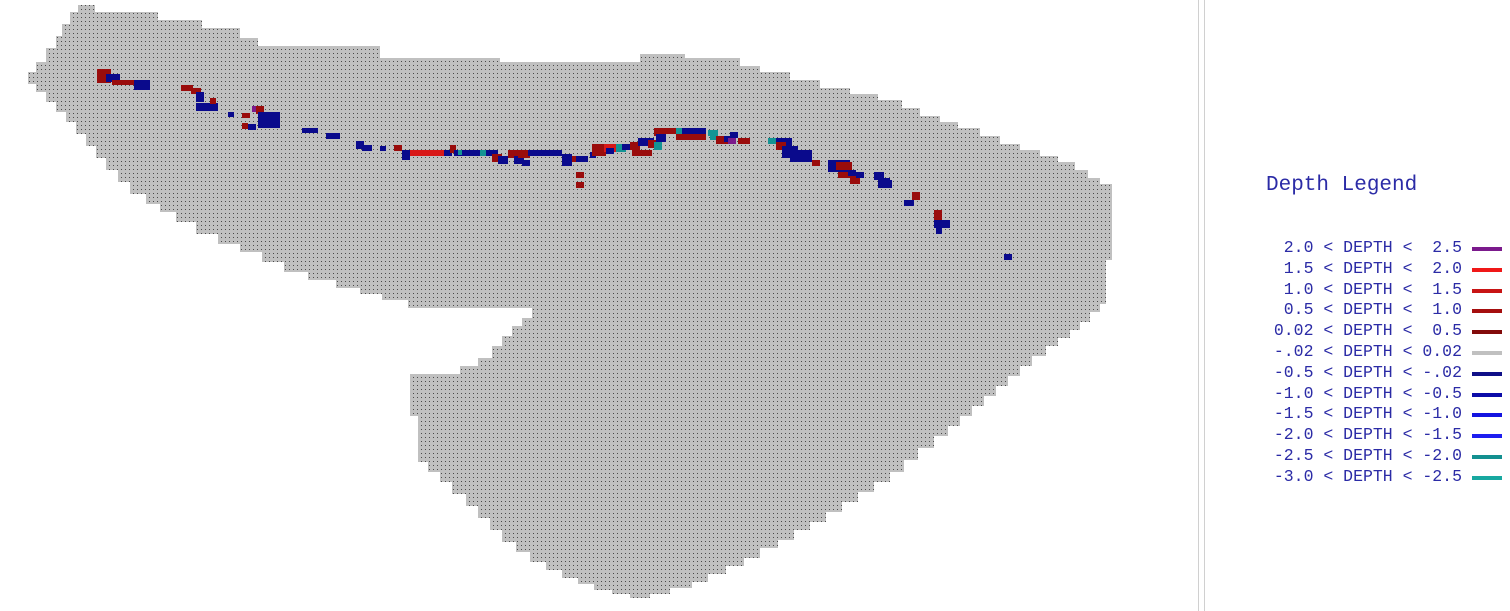 The image size is (1510, 611). What do you see at coordinates (1367, 331) in the screenshot?
I see `legend-label: 0.02 < DEPTH < 0.5` at bounding box center [1367, 331].